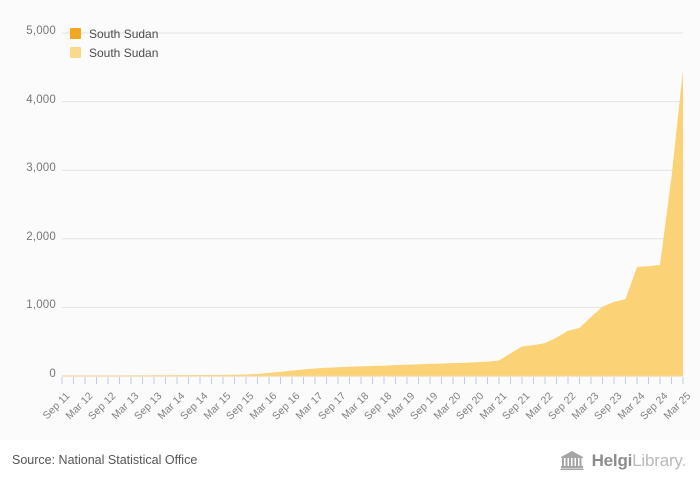  What do you see at coordinates (612, 460) in the screenshot?
I see `brand-helgi: Helgi` at bounding box center [612, 460].